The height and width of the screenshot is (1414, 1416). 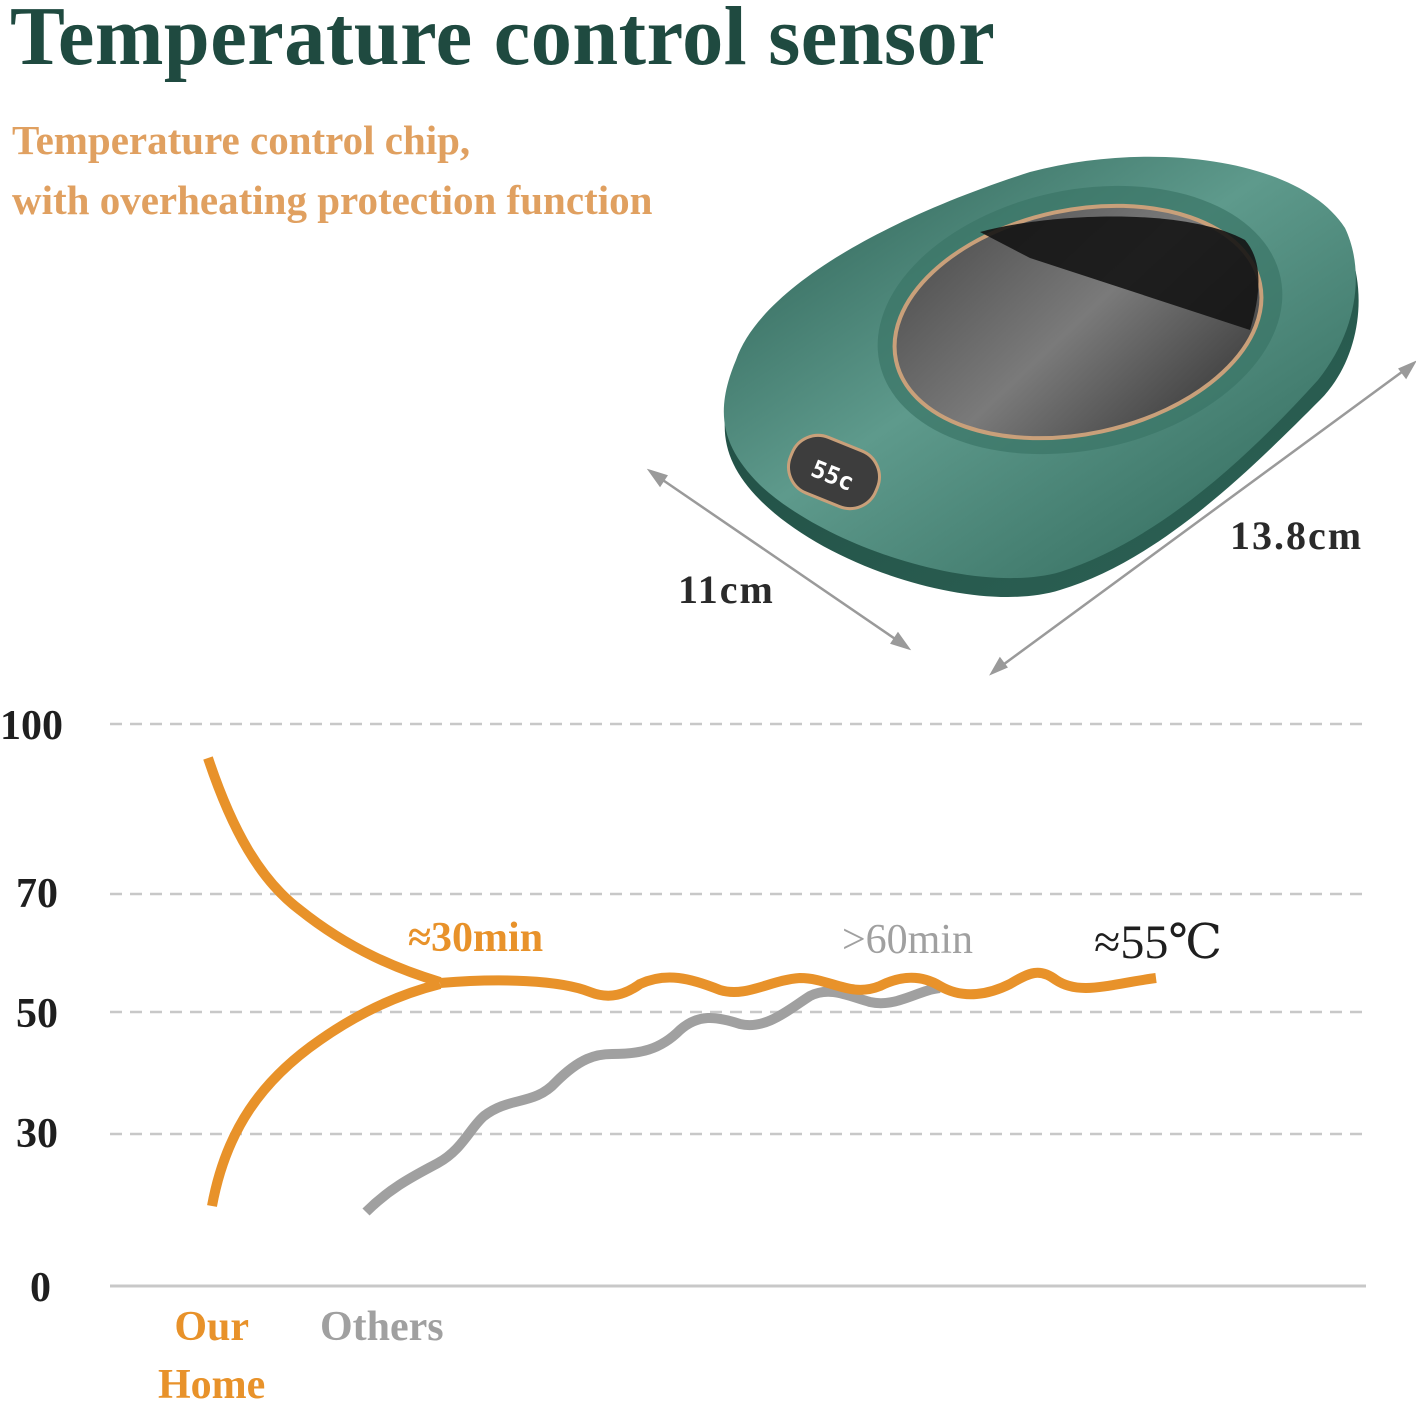 I want to click on legend-others: Others, so click(x=382, y=1327).